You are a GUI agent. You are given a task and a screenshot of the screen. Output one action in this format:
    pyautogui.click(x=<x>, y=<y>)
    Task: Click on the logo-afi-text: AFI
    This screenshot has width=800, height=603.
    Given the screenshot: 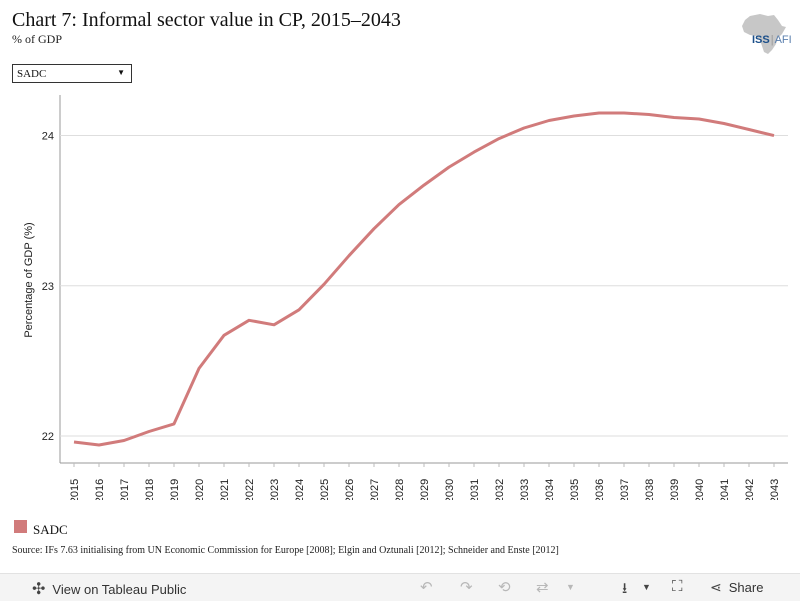 What is the action you would take?
    pyautogui.click(x=783, y=40)
    